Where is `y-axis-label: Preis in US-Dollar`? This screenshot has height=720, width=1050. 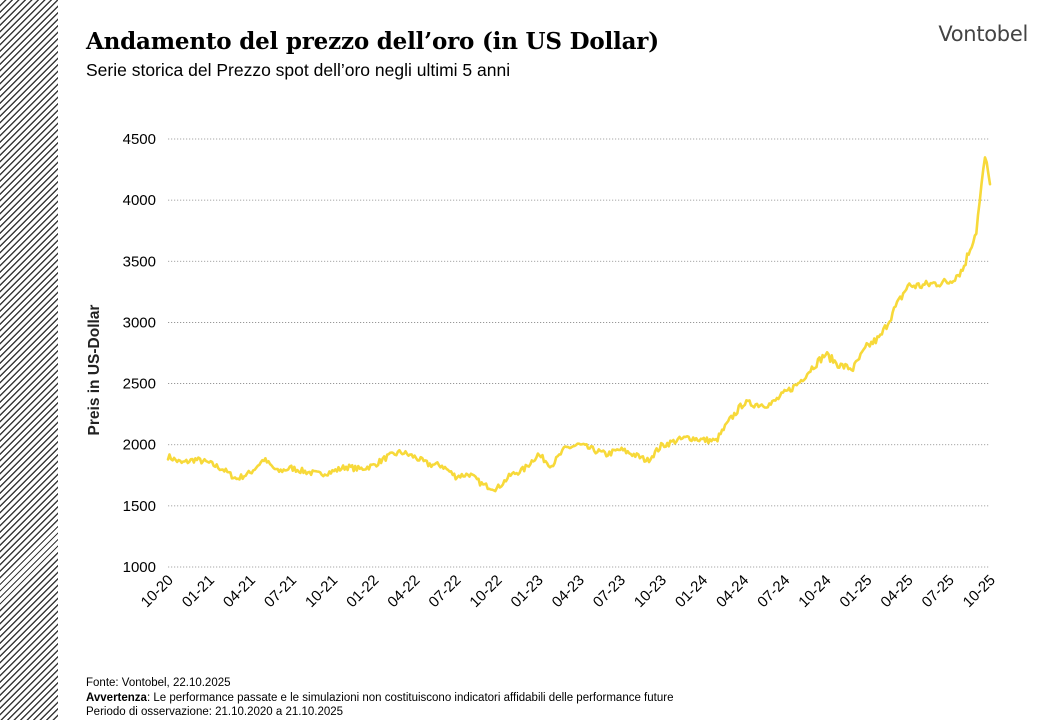 y-axis-label: Preis in US-Dollar is located at coordinates (94, 370).